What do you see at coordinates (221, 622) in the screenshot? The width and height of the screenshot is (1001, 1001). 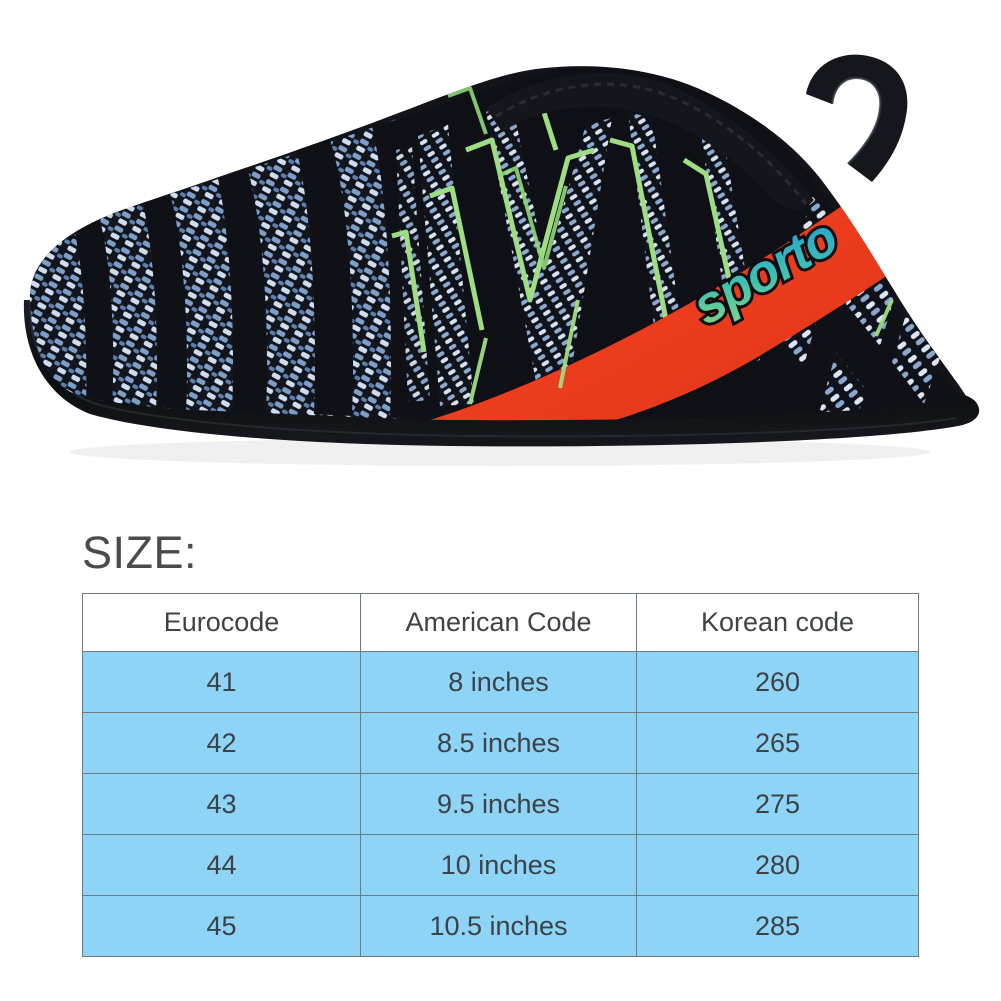 I see `column-header-eurocode: Eurocode` at bounding box center [221, 622].